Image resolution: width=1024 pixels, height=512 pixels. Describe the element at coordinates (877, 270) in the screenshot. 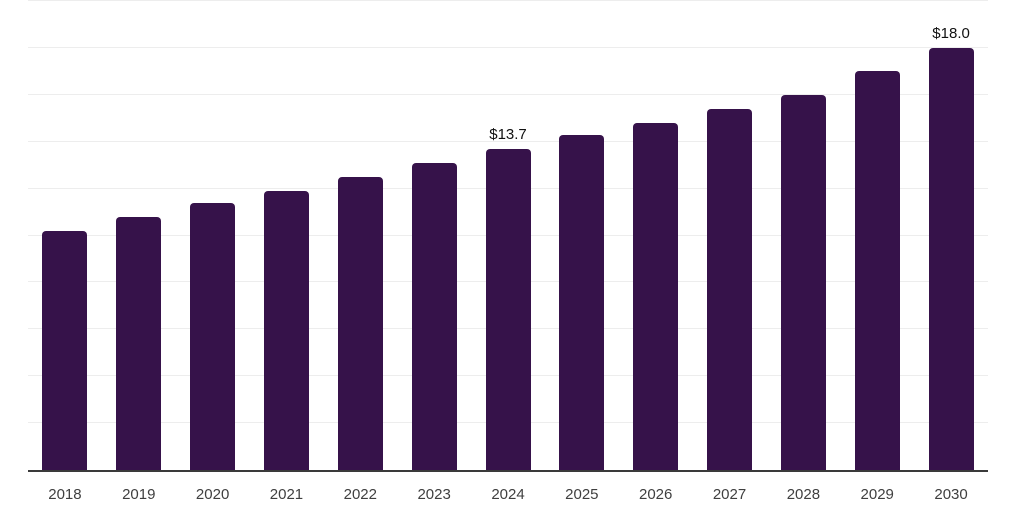

I see `bar-2029` at that location.